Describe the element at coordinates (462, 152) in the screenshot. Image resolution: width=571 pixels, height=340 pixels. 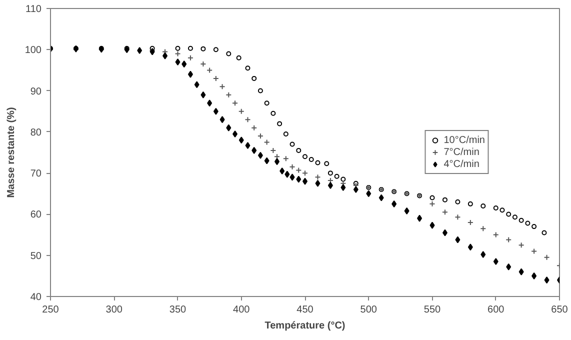
I see `legend-label: 7°C/min` at that location.